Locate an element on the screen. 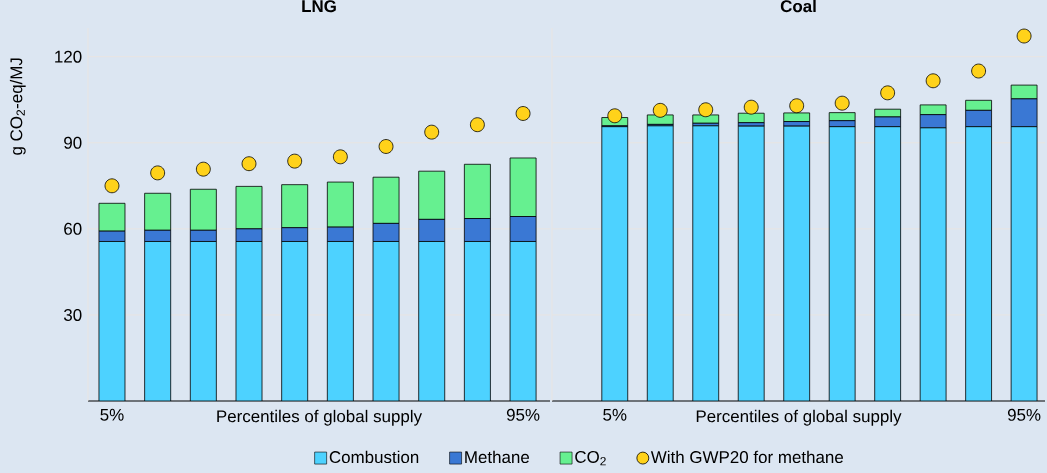 The width and height of the screenshot is (1047, 473). y-tick-label: 60 is located at coordinates (73, 228).